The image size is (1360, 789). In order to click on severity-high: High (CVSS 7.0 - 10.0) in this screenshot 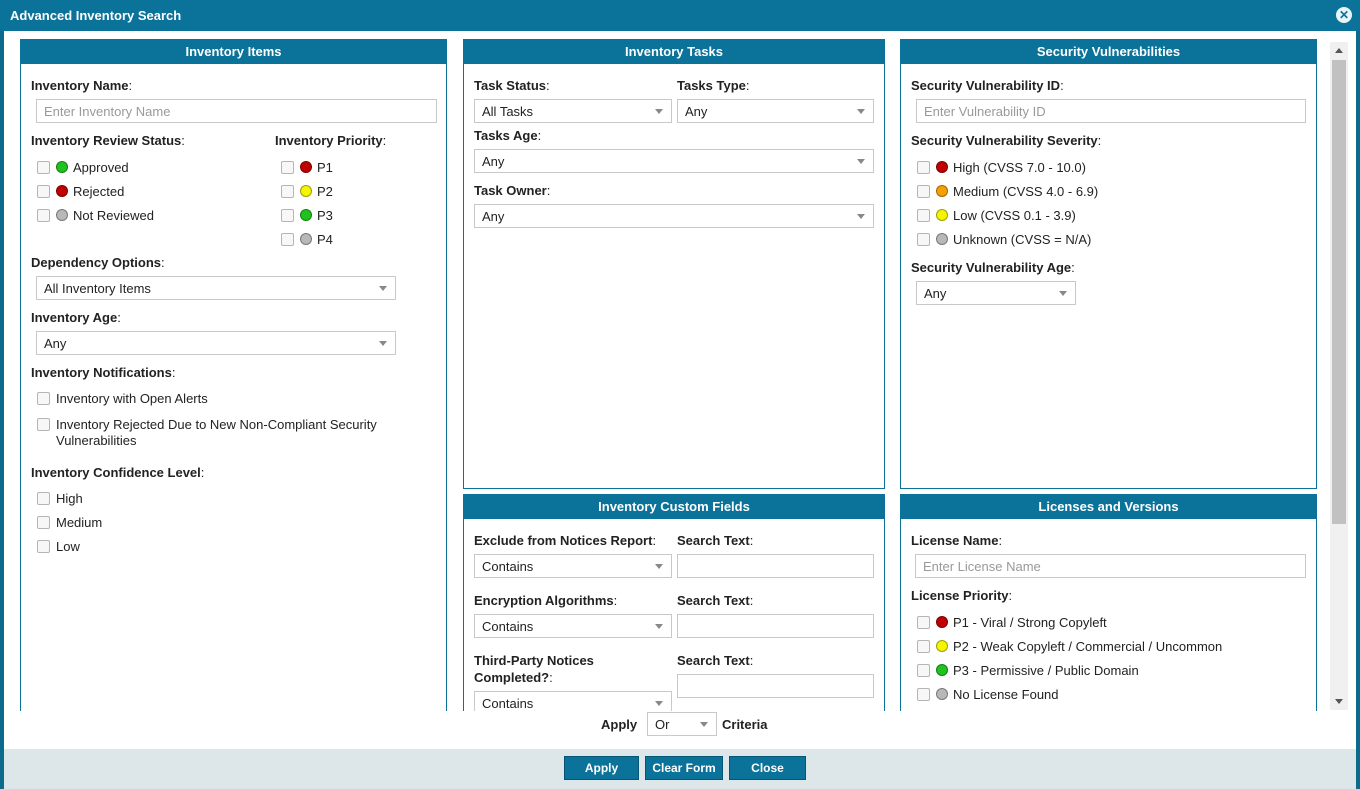, I will do `click(1001, 167)`.